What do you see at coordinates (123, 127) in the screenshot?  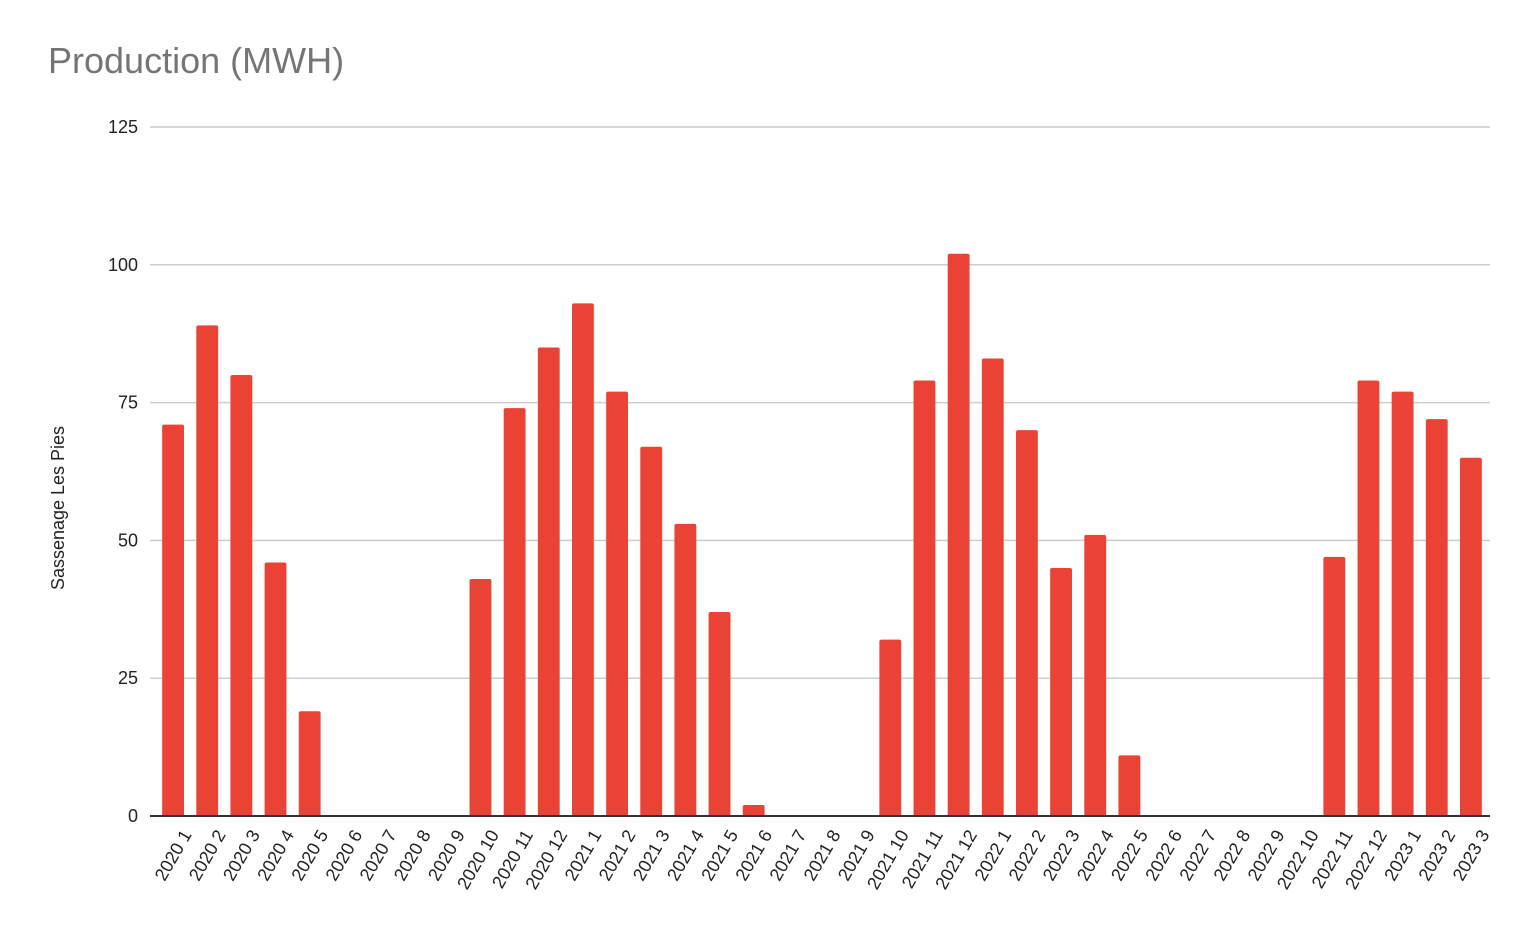 I see `y-tick-label: 125` at bounding box center [123, 127].